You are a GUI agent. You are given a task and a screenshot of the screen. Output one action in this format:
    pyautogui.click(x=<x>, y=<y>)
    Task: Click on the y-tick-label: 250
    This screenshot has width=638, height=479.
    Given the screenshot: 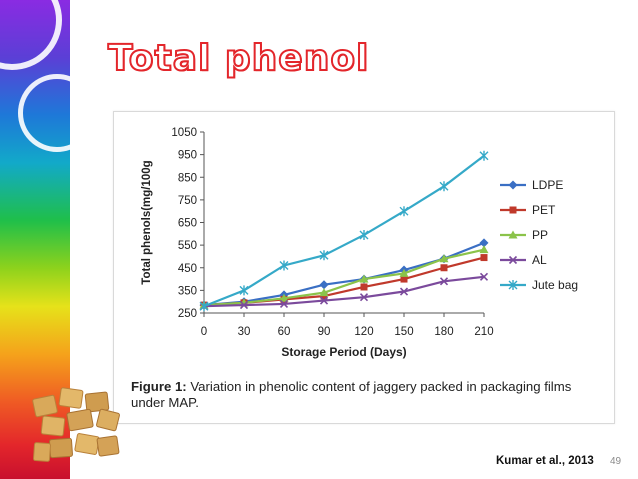 What is the action you would take?
    pyautogui.click(x=187, y=314)
    